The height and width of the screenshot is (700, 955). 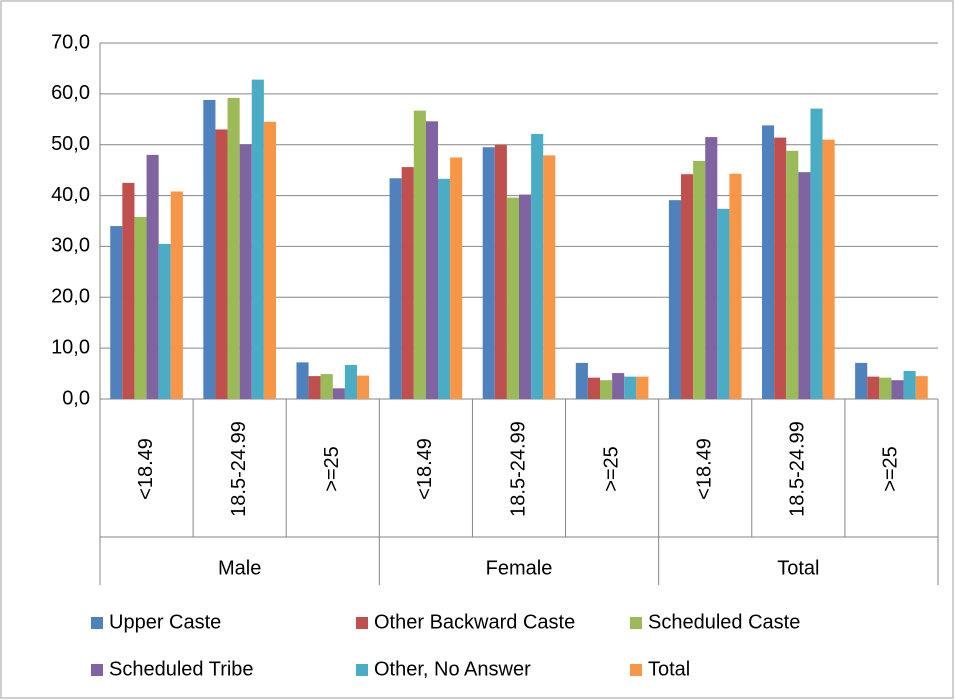 What do you see at coordinates (70, 195) in the screenshot?
I see `y-tick-label: 40,0` at bounding box center [70, 195].